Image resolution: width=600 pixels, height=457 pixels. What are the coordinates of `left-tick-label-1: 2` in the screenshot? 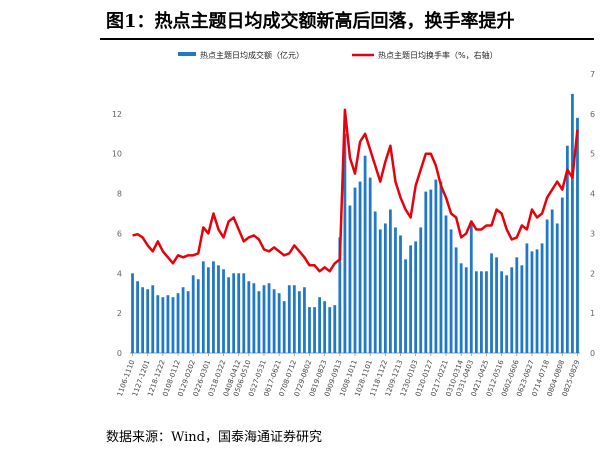 It's located at (119, 313).